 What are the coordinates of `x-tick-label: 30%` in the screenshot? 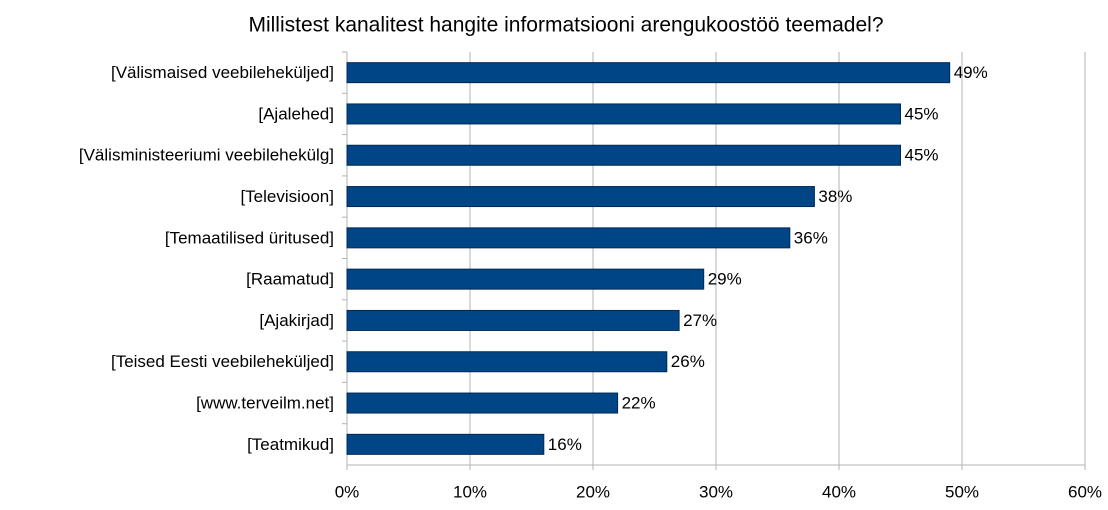 It's located at (716, 491).